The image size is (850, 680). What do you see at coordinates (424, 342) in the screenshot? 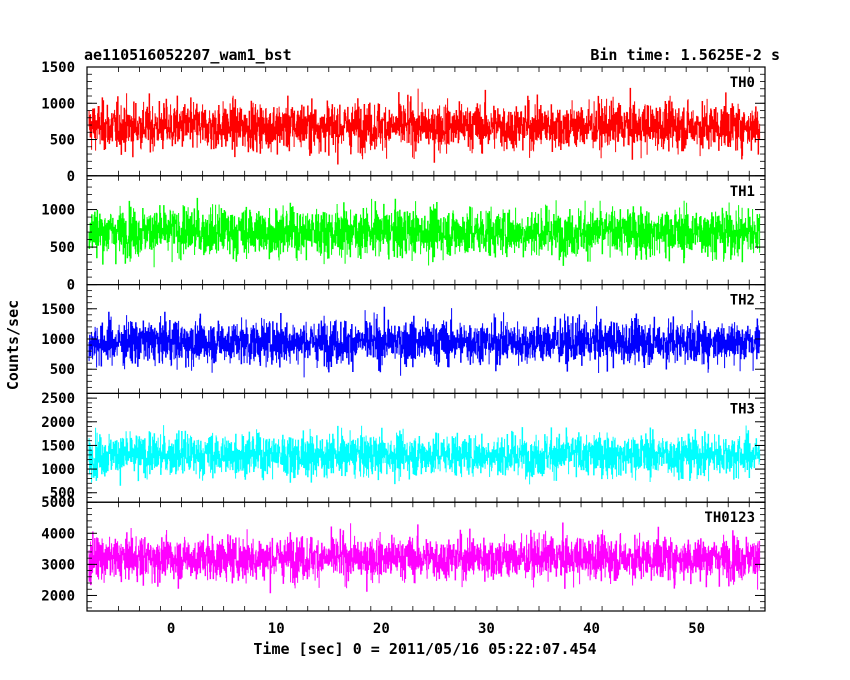
I see `series-th2` at bounding box center [424, 342].